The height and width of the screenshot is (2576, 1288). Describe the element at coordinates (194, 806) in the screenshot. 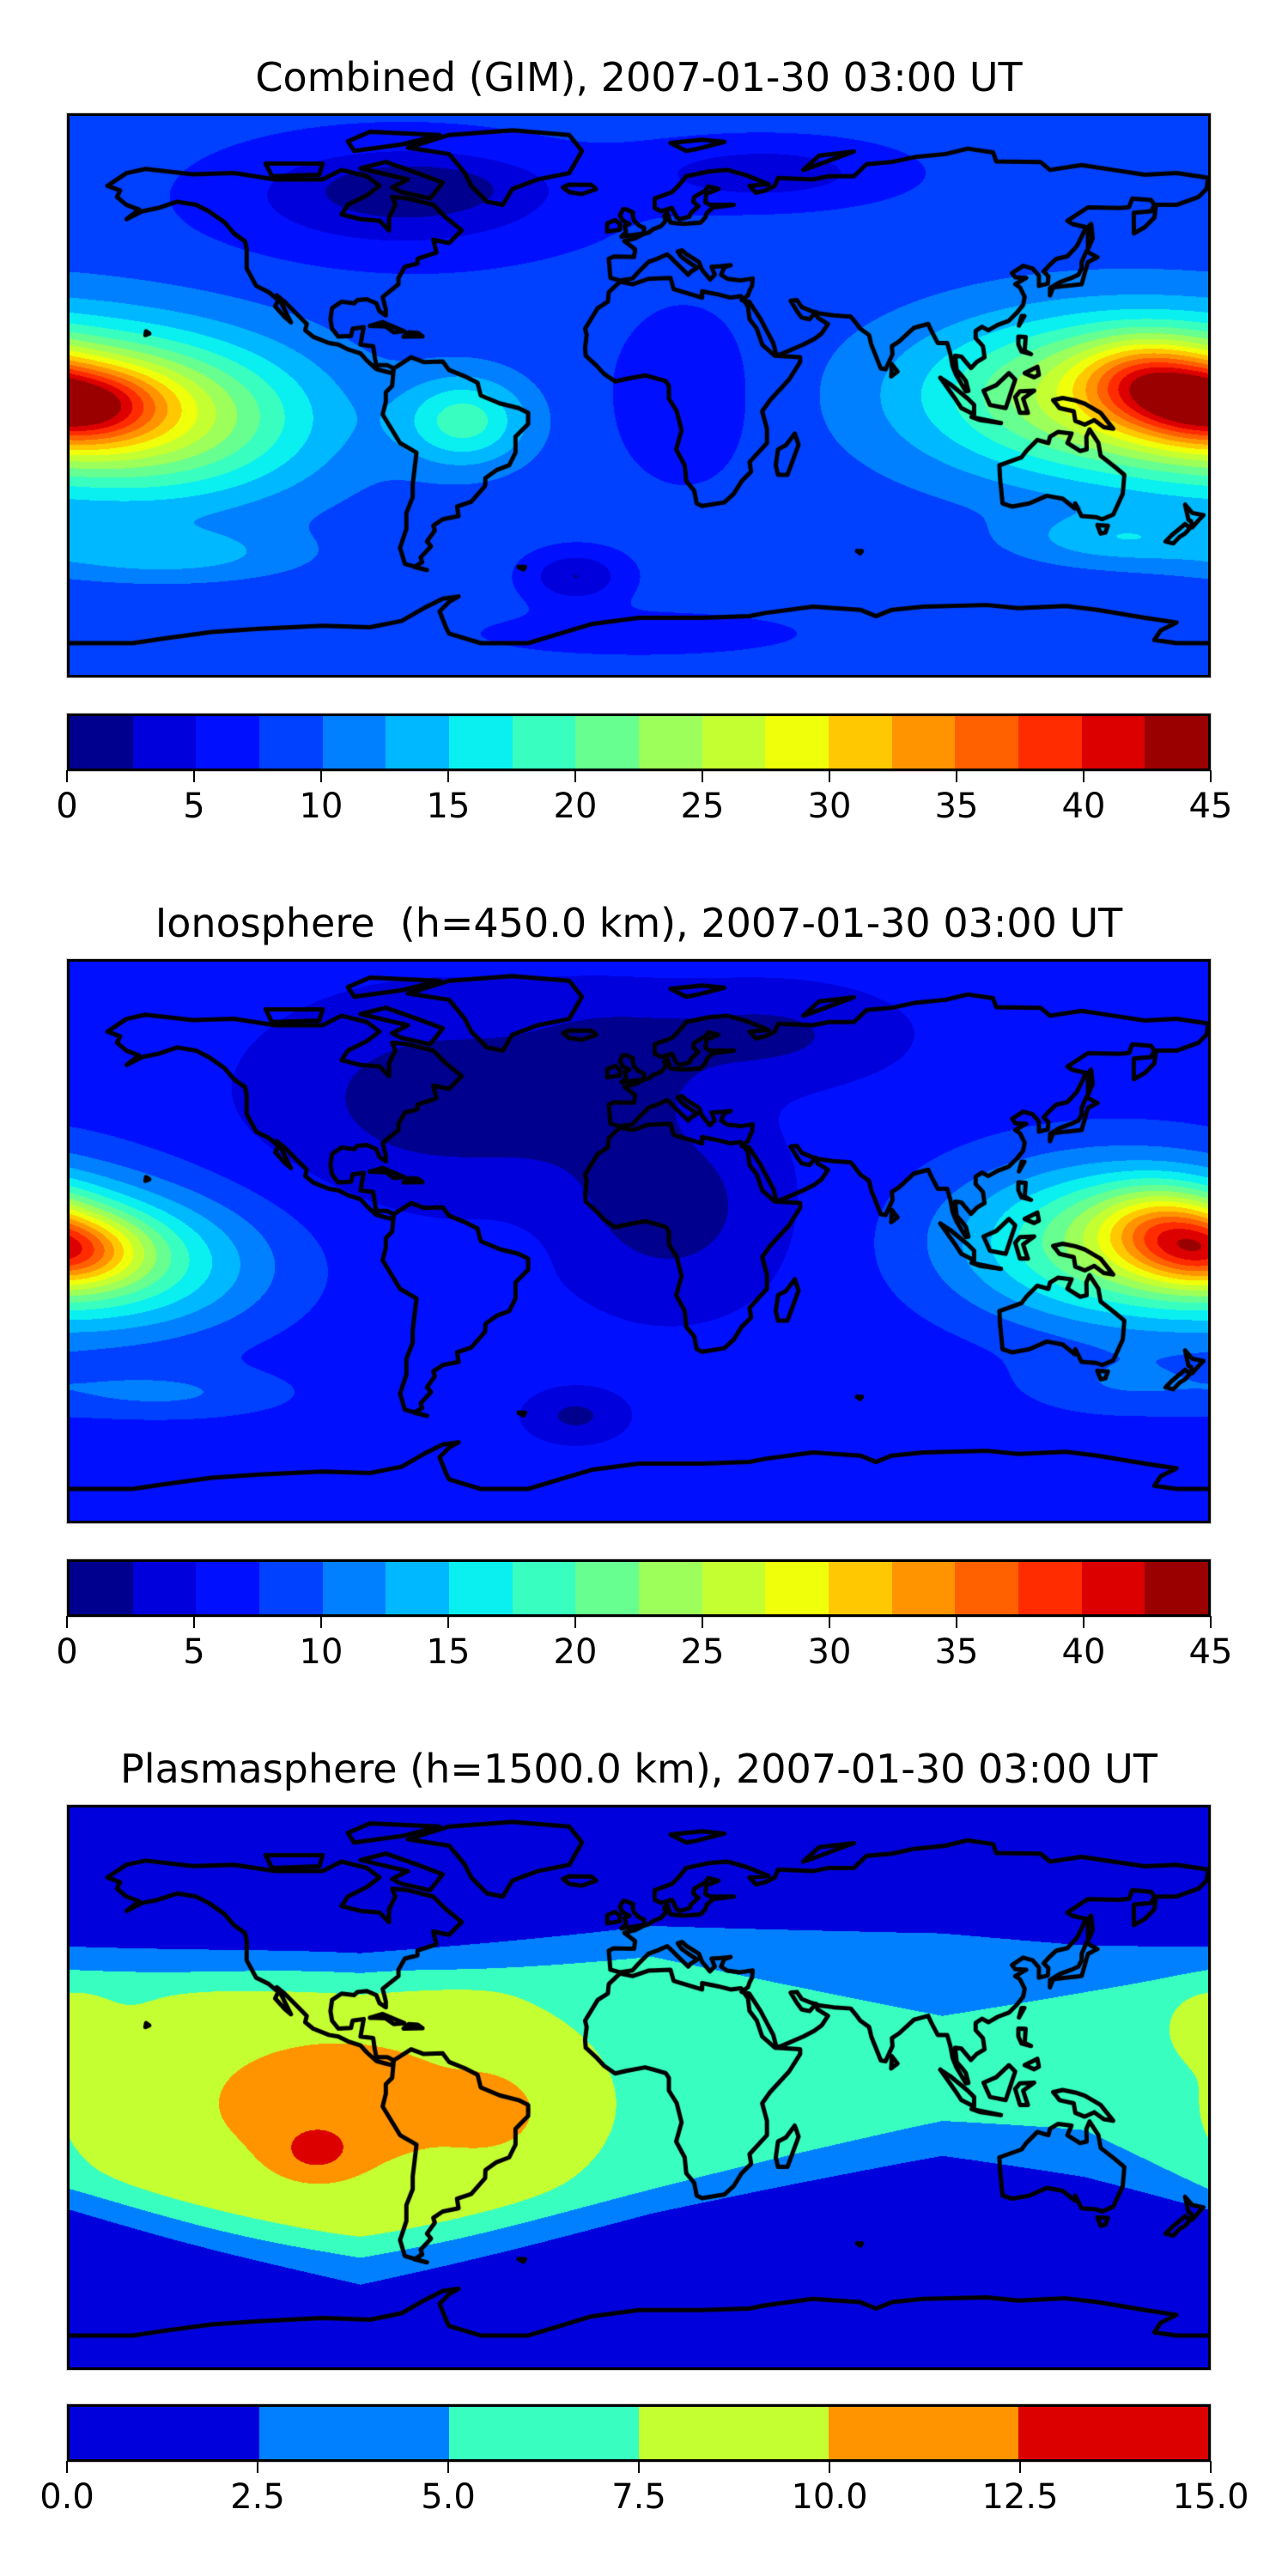

I see `colorbar-tick-label: 5` at that location.